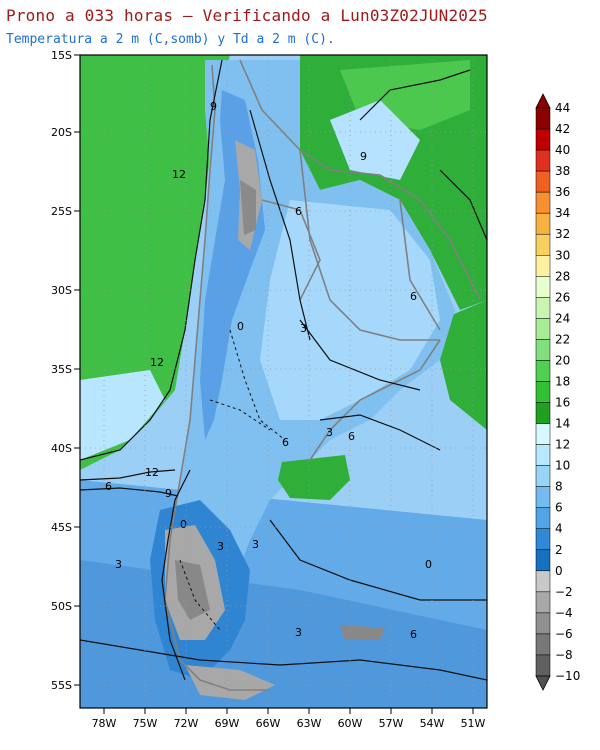 The height and width of the screenshot is (750, 600). What do you see at coordinates (562, 108) in the screenshot?
I see `colorbar-label: 44` at bounding box center [562, 108].